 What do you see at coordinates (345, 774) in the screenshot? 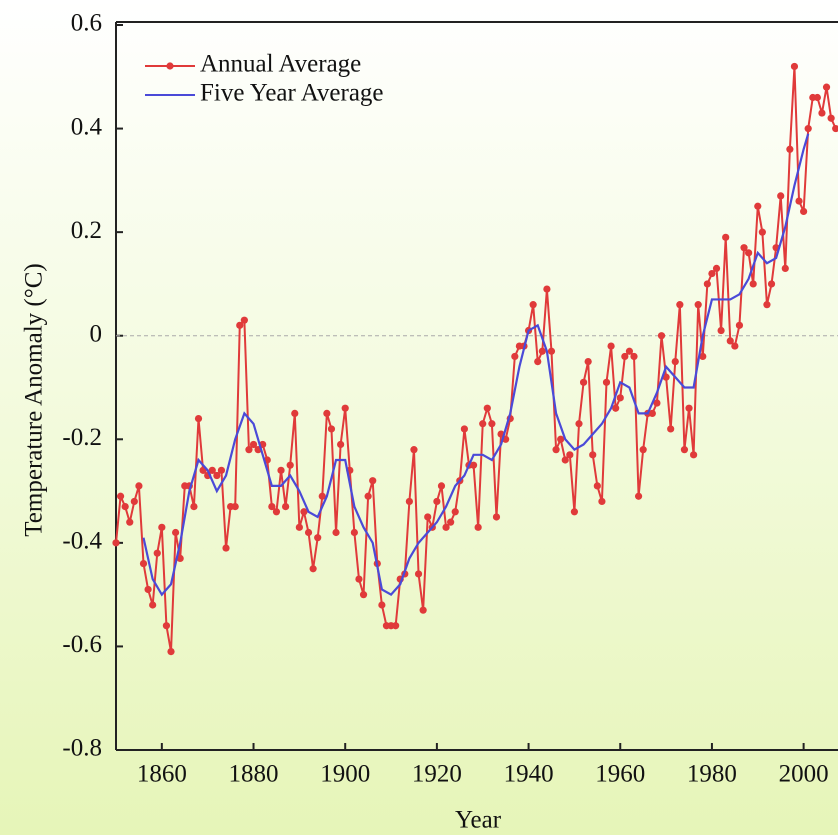
I see `x-tick-label: 1900` at bounding box center [345, 774].